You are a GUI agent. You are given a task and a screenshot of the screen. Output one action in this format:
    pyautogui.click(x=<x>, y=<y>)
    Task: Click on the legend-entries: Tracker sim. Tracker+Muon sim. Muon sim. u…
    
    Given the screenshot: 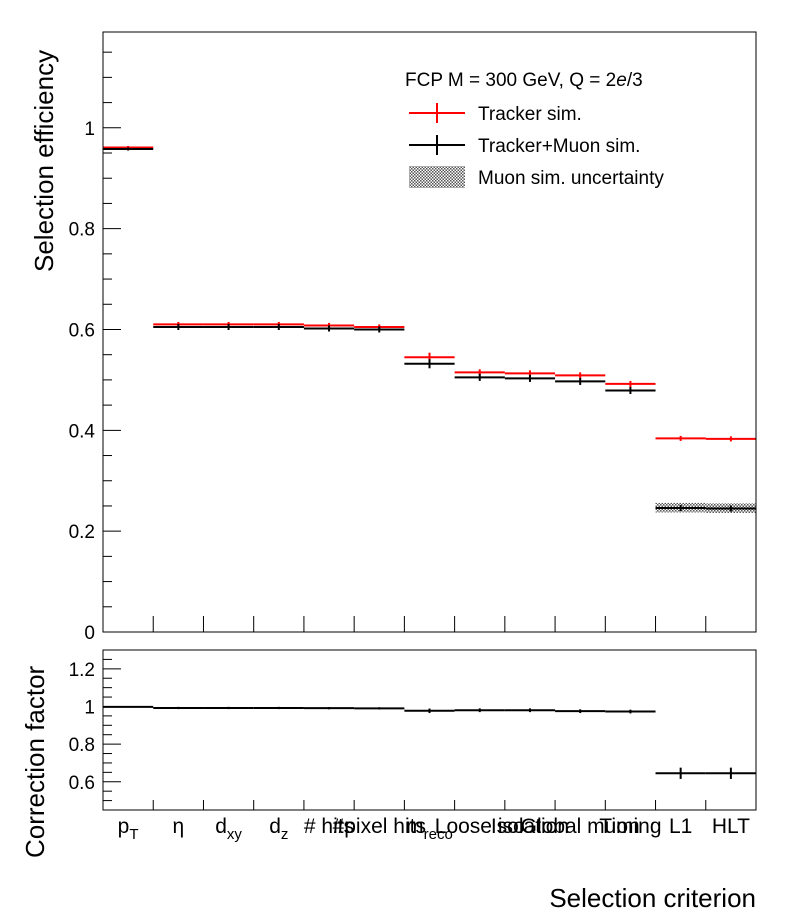 What is the action you would take?
    pyautogui.click(x=536, y=146)
    